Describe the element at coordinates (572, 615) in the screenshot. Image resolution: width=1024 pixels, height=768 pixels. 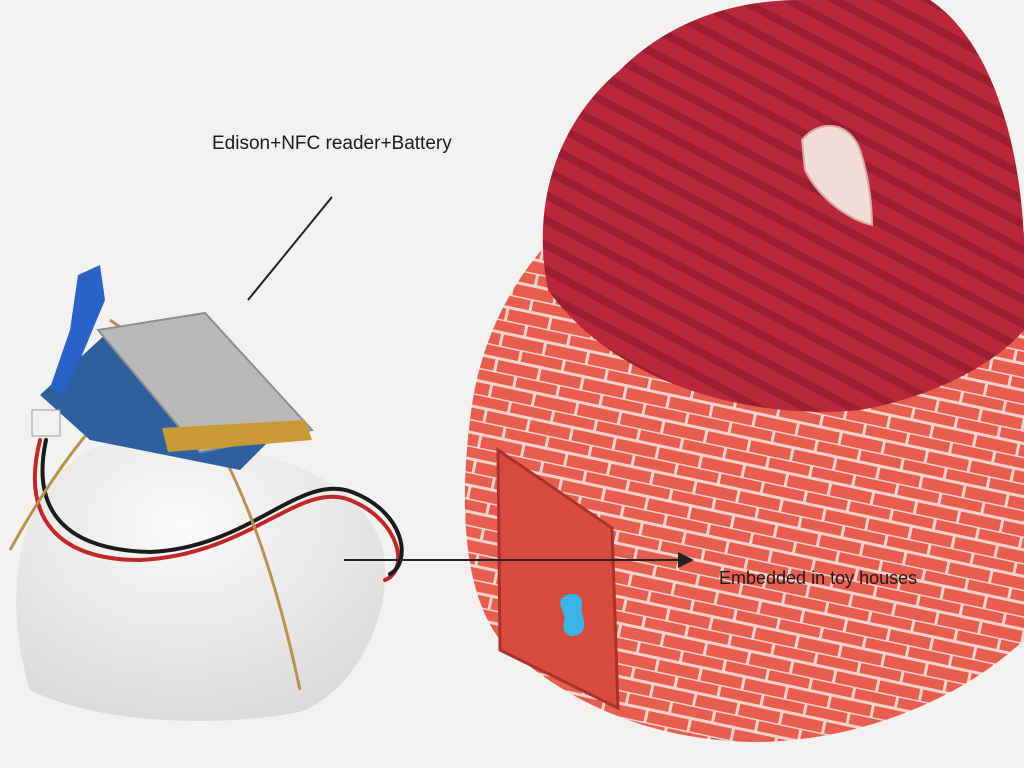
I see `door-patch` at that location.